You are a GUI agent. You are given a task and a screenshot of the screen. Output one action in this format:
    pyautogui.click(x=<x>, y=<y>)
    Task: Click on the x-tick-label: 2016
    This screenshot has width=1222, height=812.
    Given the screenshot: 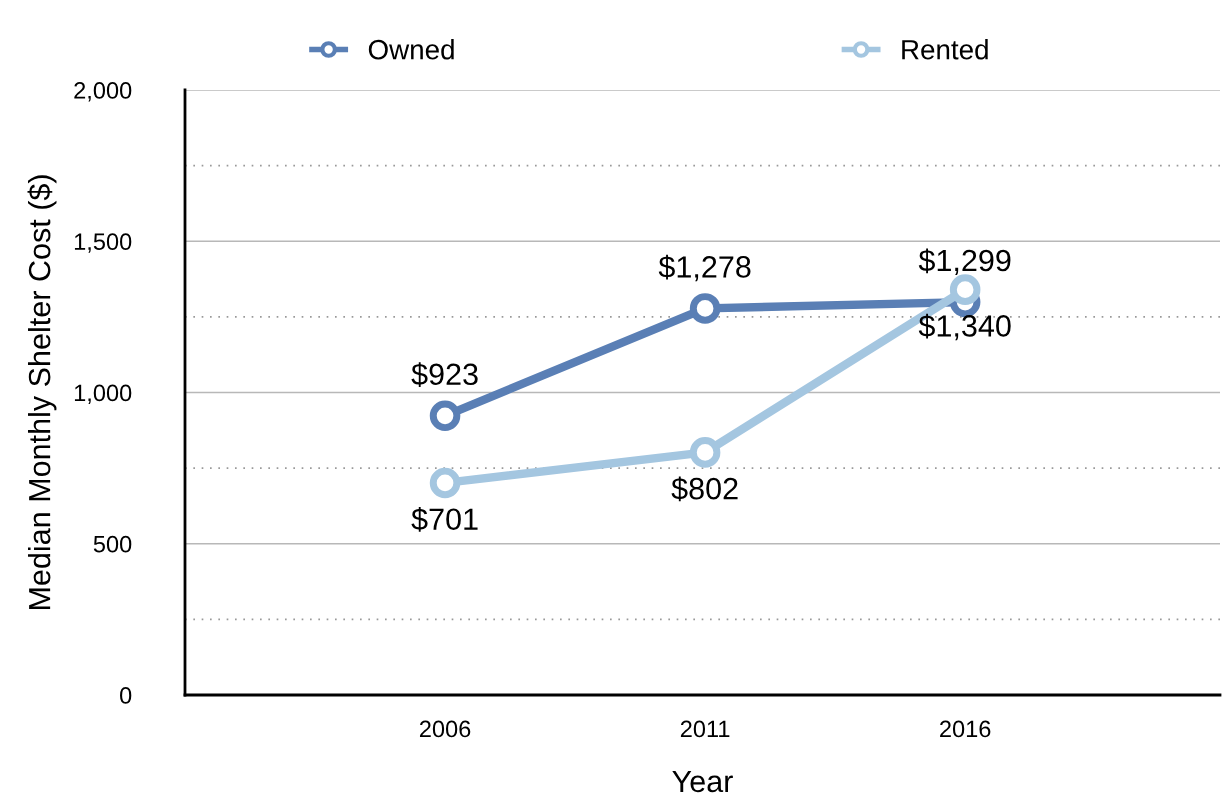 What is the action you would take?
    pyautogui.click(x=965, y=729)
    